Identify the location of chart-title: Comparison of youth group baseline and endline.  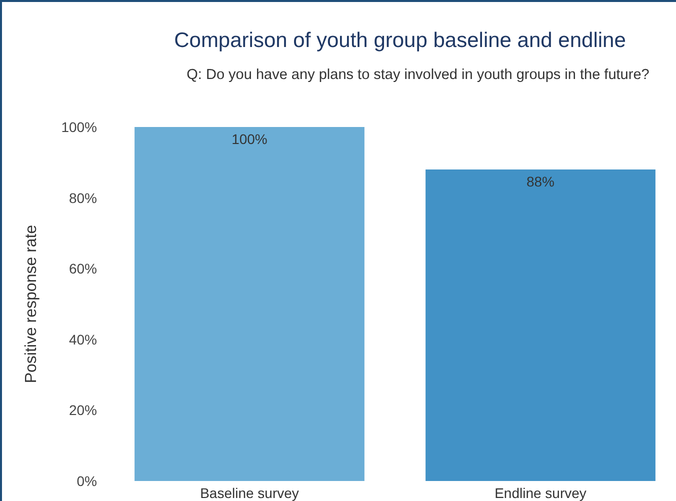
(400, 40).